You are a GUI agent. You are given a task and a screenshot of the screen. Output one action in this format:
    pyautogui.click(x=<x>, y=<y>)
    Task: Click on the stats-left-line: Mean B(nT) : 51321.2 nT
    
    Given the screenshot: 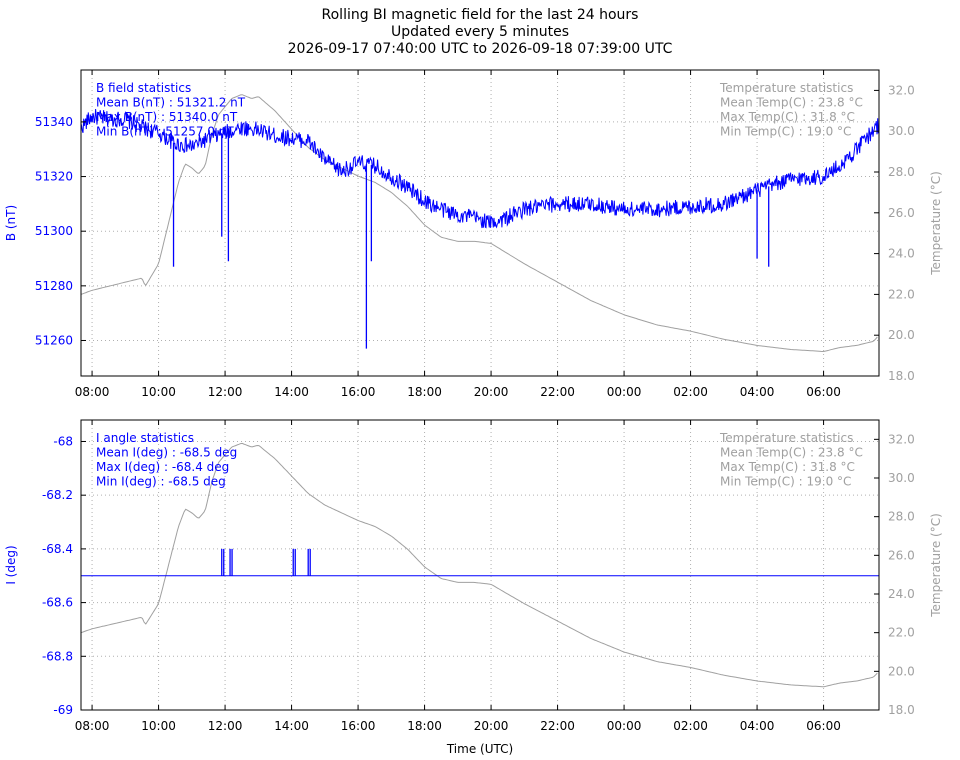 What is the action you would take?
    pyautogui.click(x=171, y=103)
    